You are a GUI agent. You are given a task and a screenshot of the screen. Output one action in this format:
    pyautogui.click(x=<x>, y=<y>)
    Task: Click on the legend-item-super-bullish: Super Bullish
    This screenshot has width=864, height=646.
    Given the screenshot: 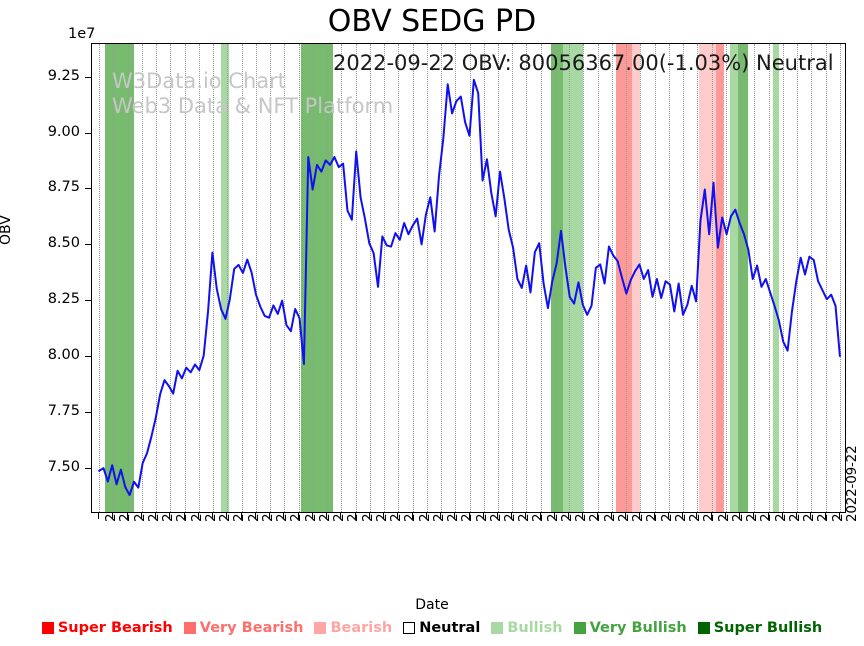 What is the action you would take?
    pyautogui.click(x=760, y=628)
    